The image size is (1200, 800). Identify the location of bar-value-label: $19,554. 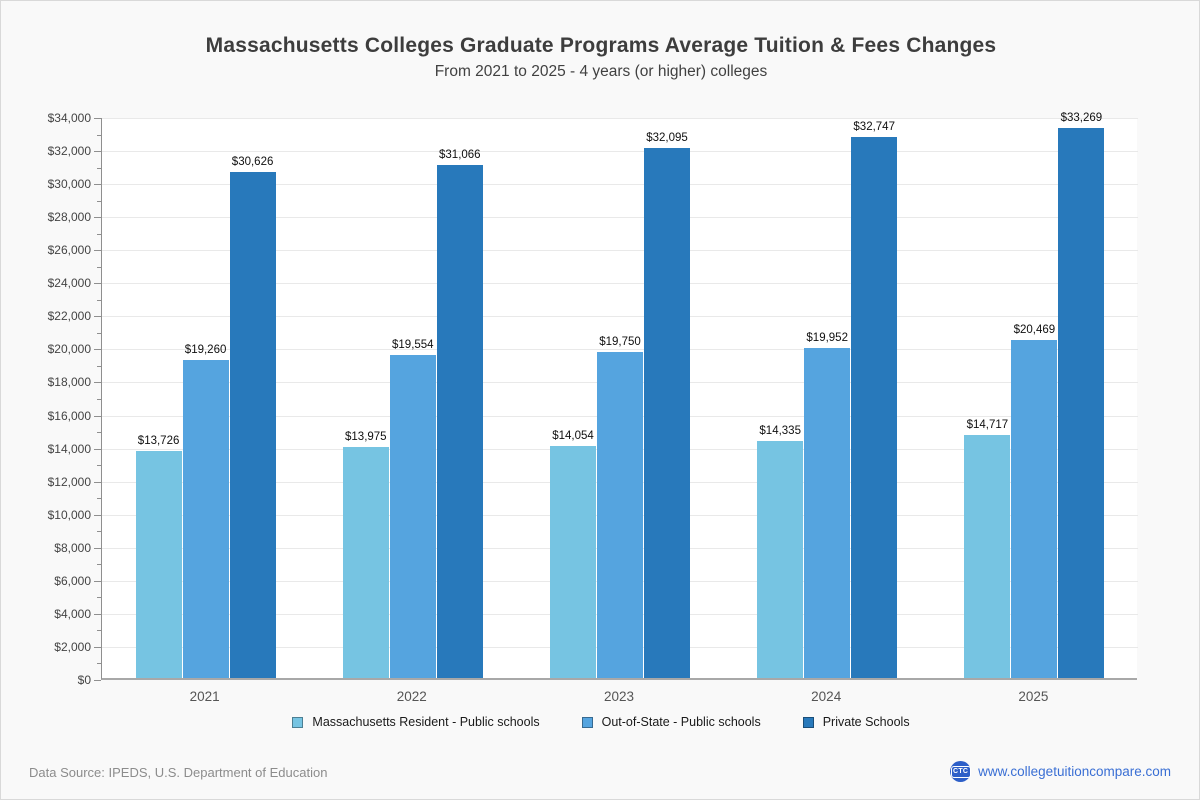
(413, 344).